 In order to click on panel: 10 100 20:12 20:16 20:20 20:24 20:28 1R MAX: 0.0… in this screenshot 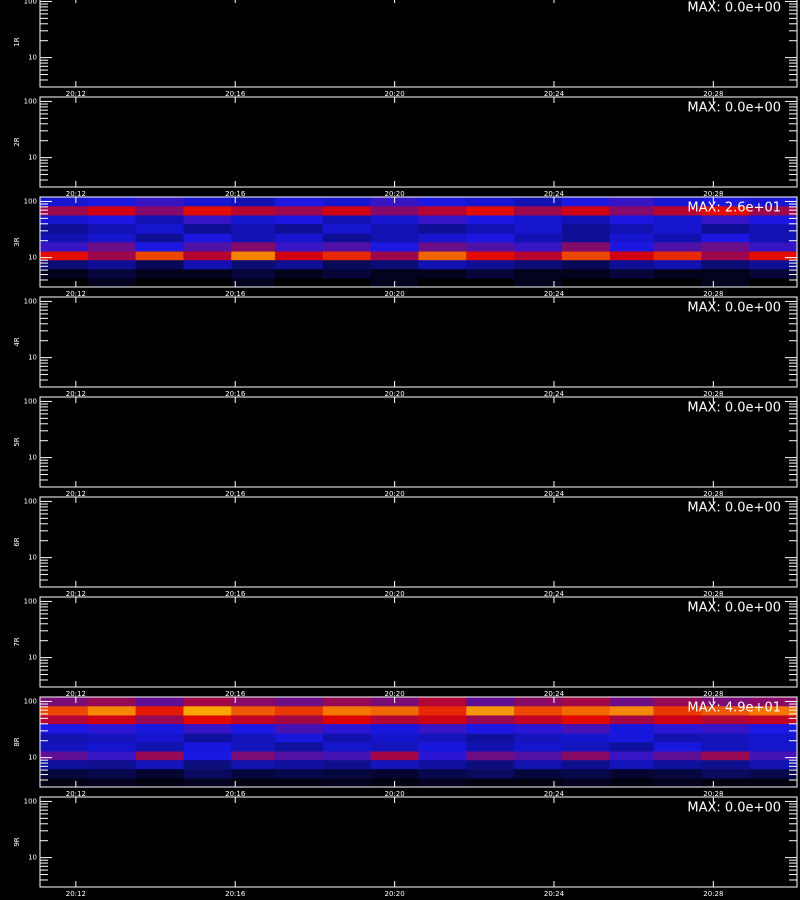, I will do `click(405, 49)`.